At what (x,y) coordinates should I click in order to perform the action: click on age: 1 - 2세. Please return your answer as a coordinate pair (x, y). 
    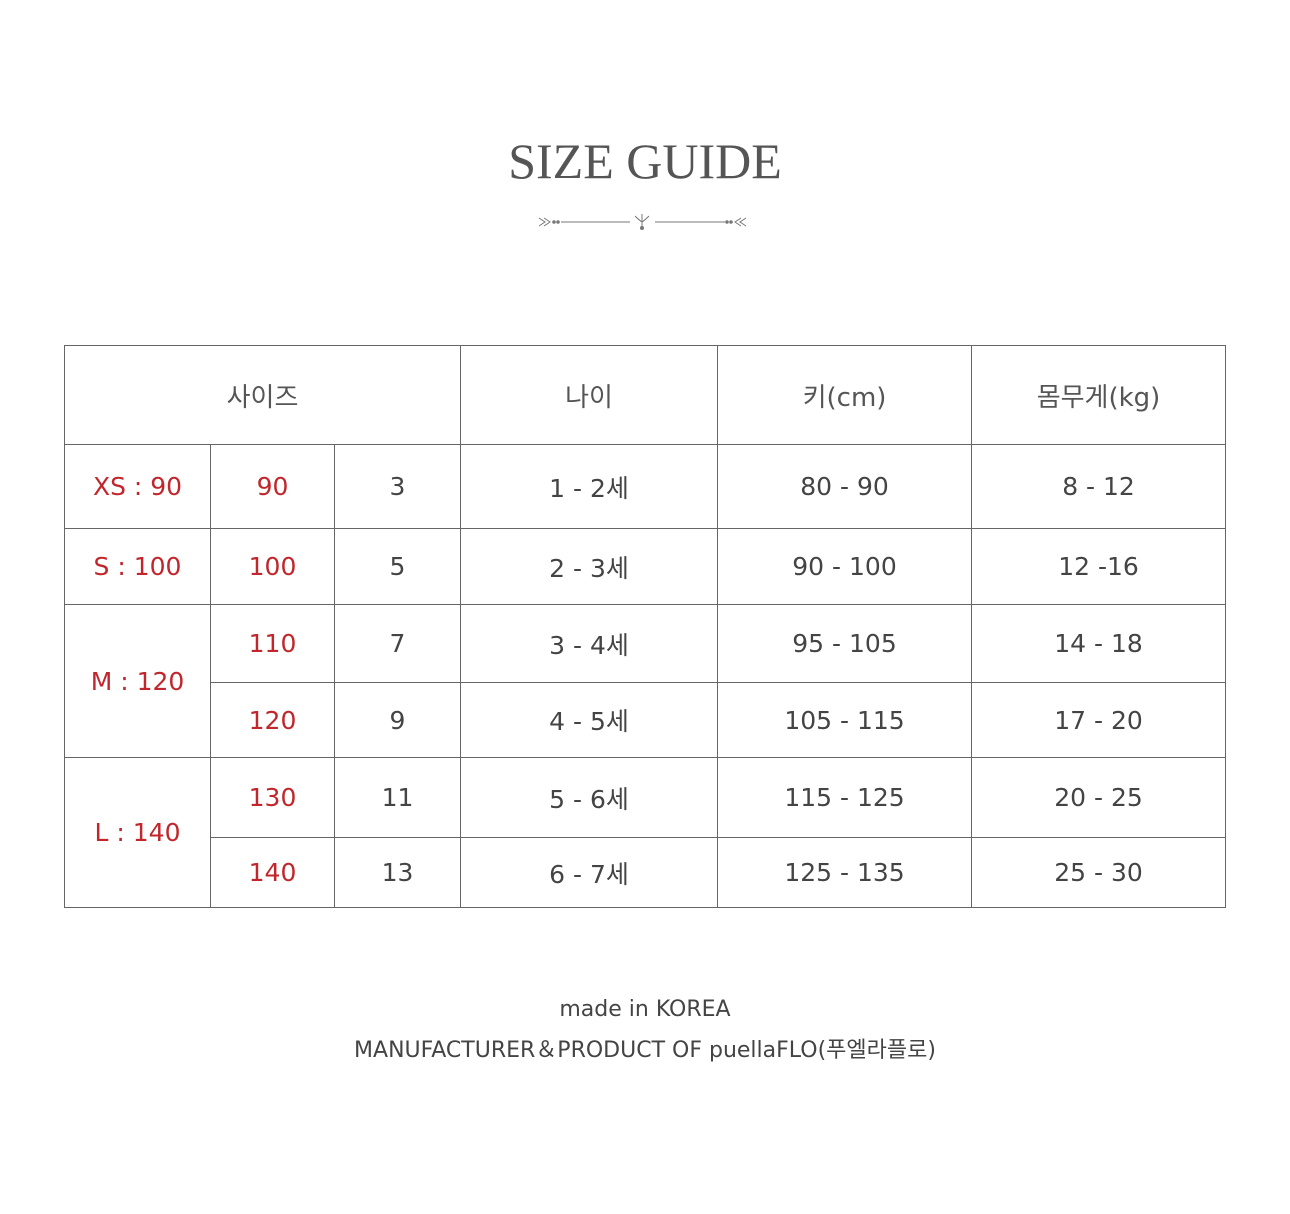
    Looking at the image, I should click on (589, 486).